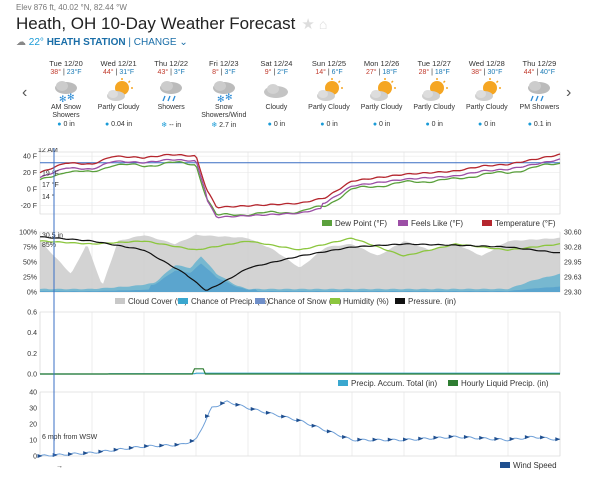 Image resolution: width=592 pixels, height=485 pixels. I want to click on day-precip: ● 0 in, so click(382, 124).